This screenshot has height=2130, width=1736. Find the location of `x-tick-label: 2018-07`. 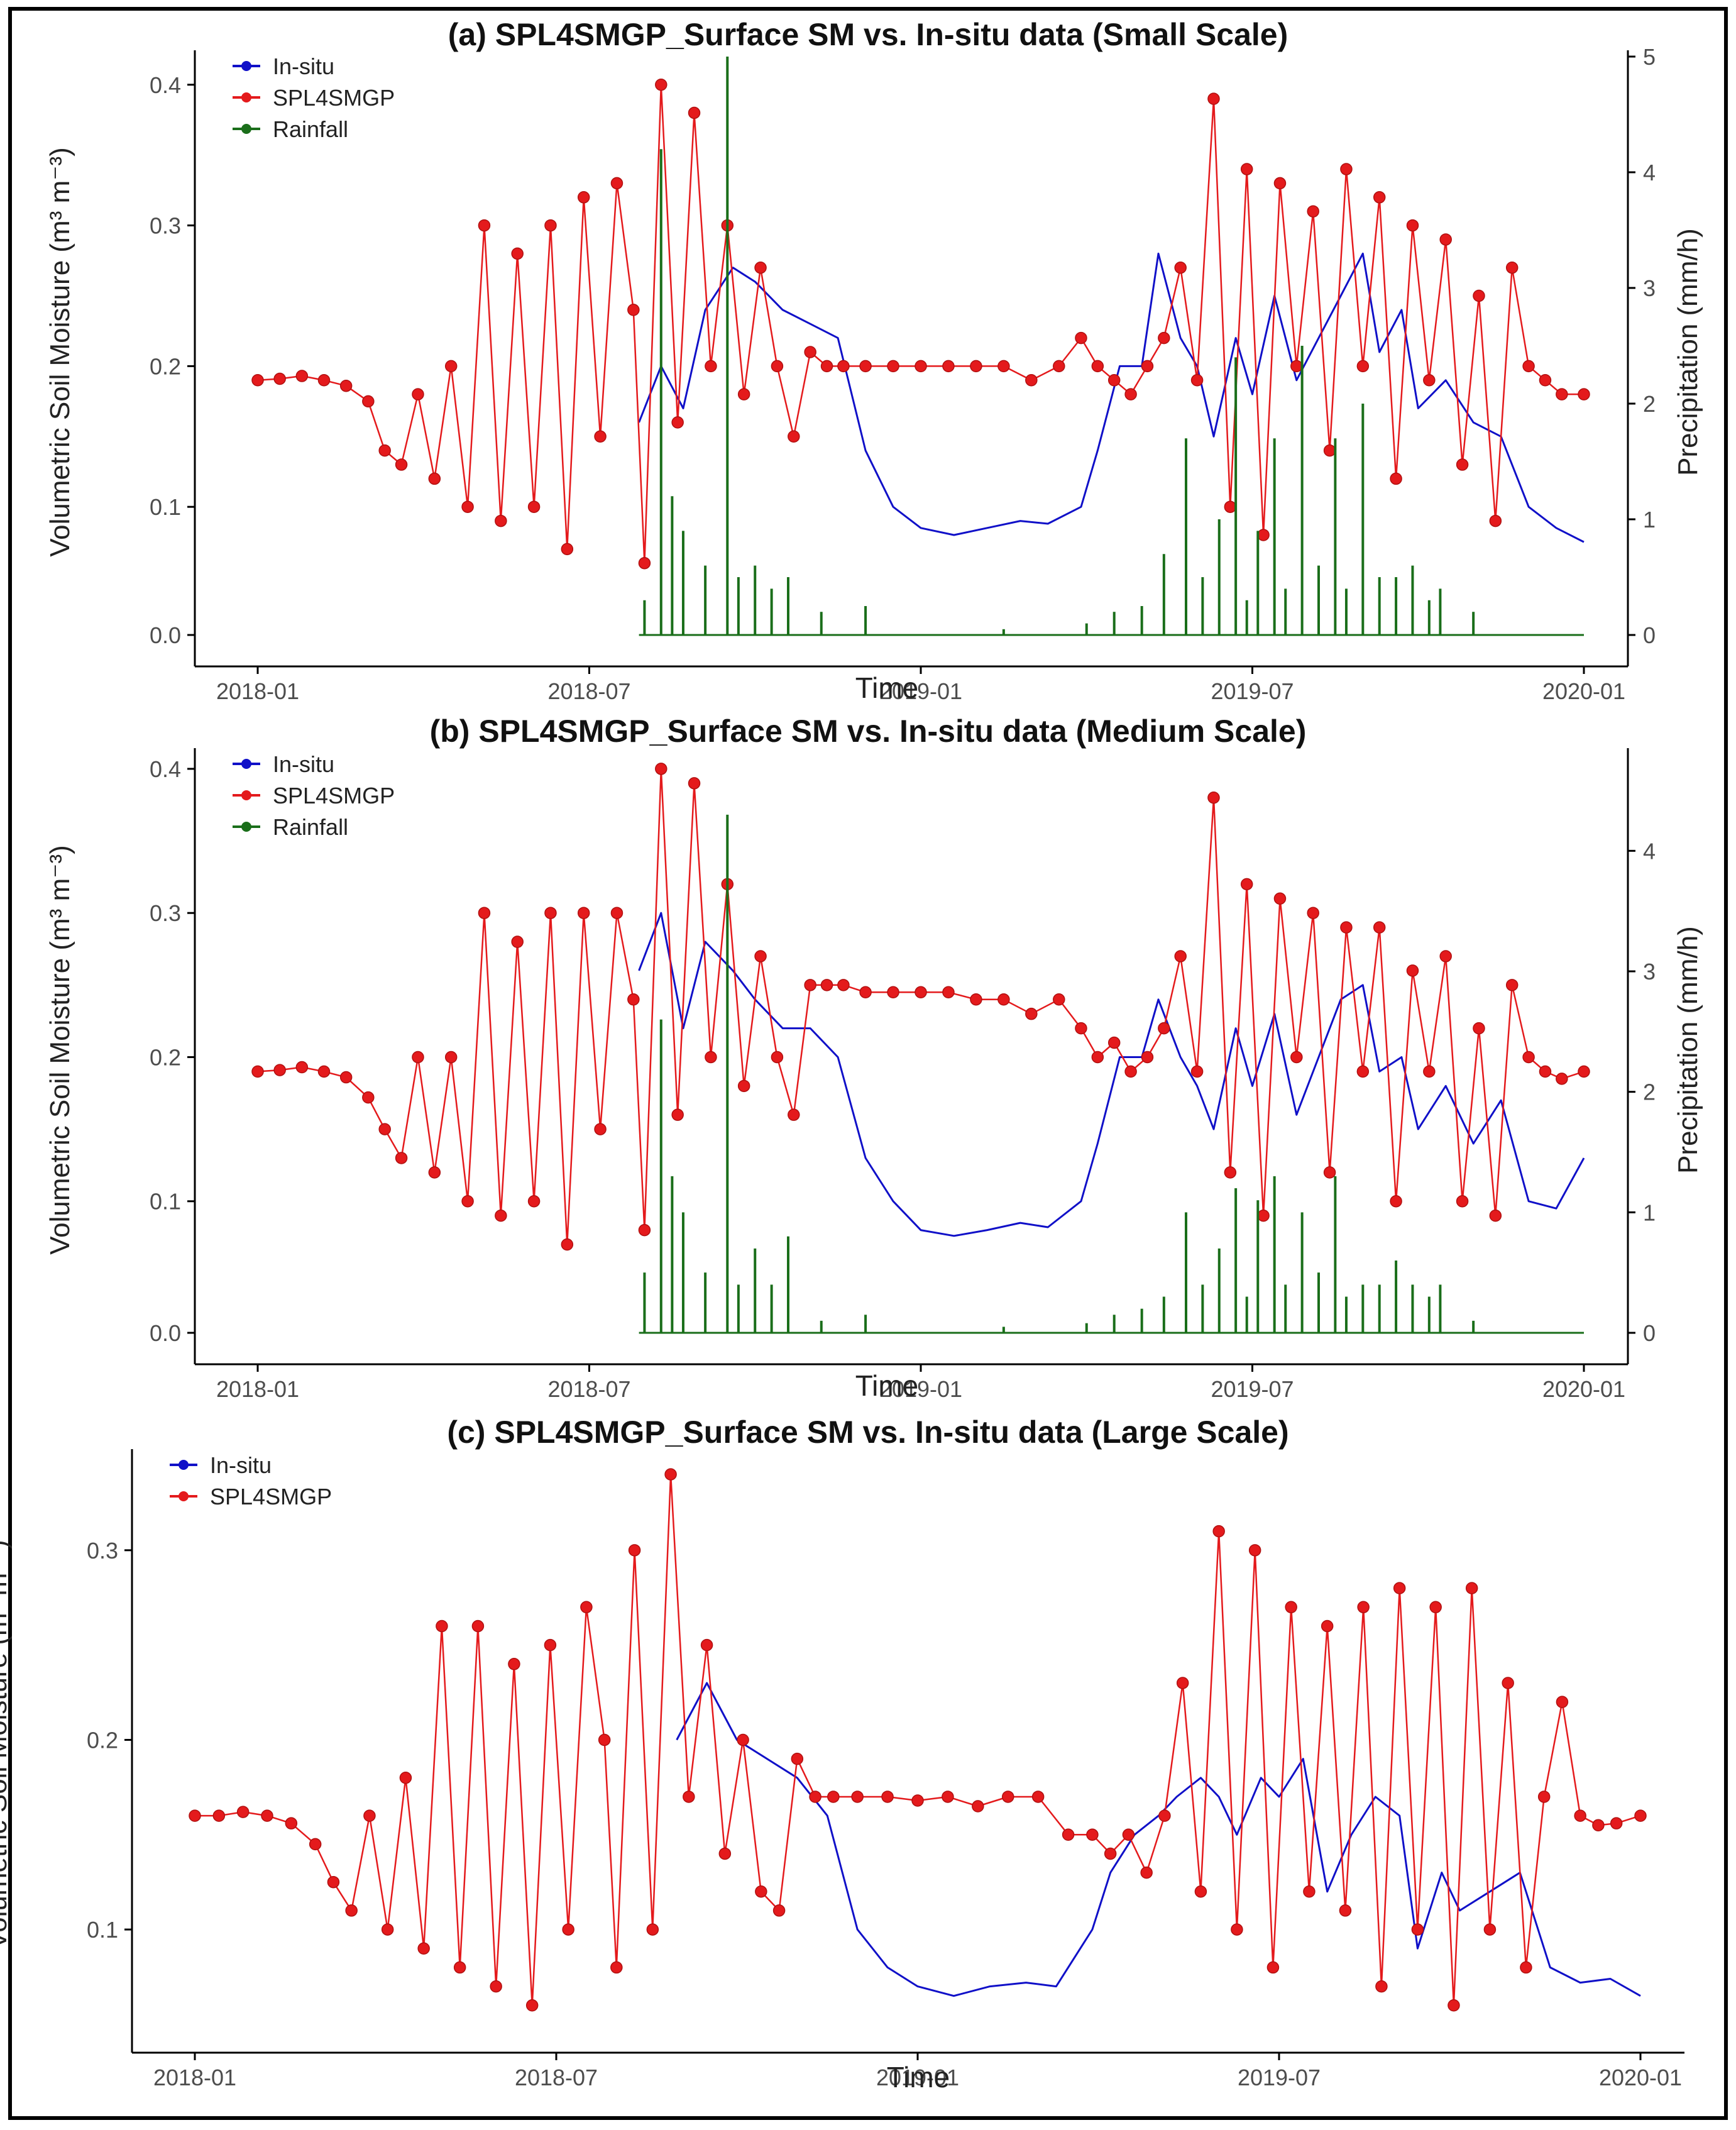

x-tick-label: 2018-07 is located at coordinates (557, 2077).